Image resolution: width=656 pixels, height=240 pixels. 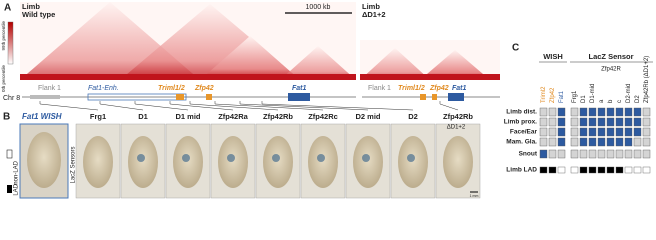 What do you see at coordinates (6, 117) in the screenshot?
I see `panel-label: B` at bounding box center [6, 117].